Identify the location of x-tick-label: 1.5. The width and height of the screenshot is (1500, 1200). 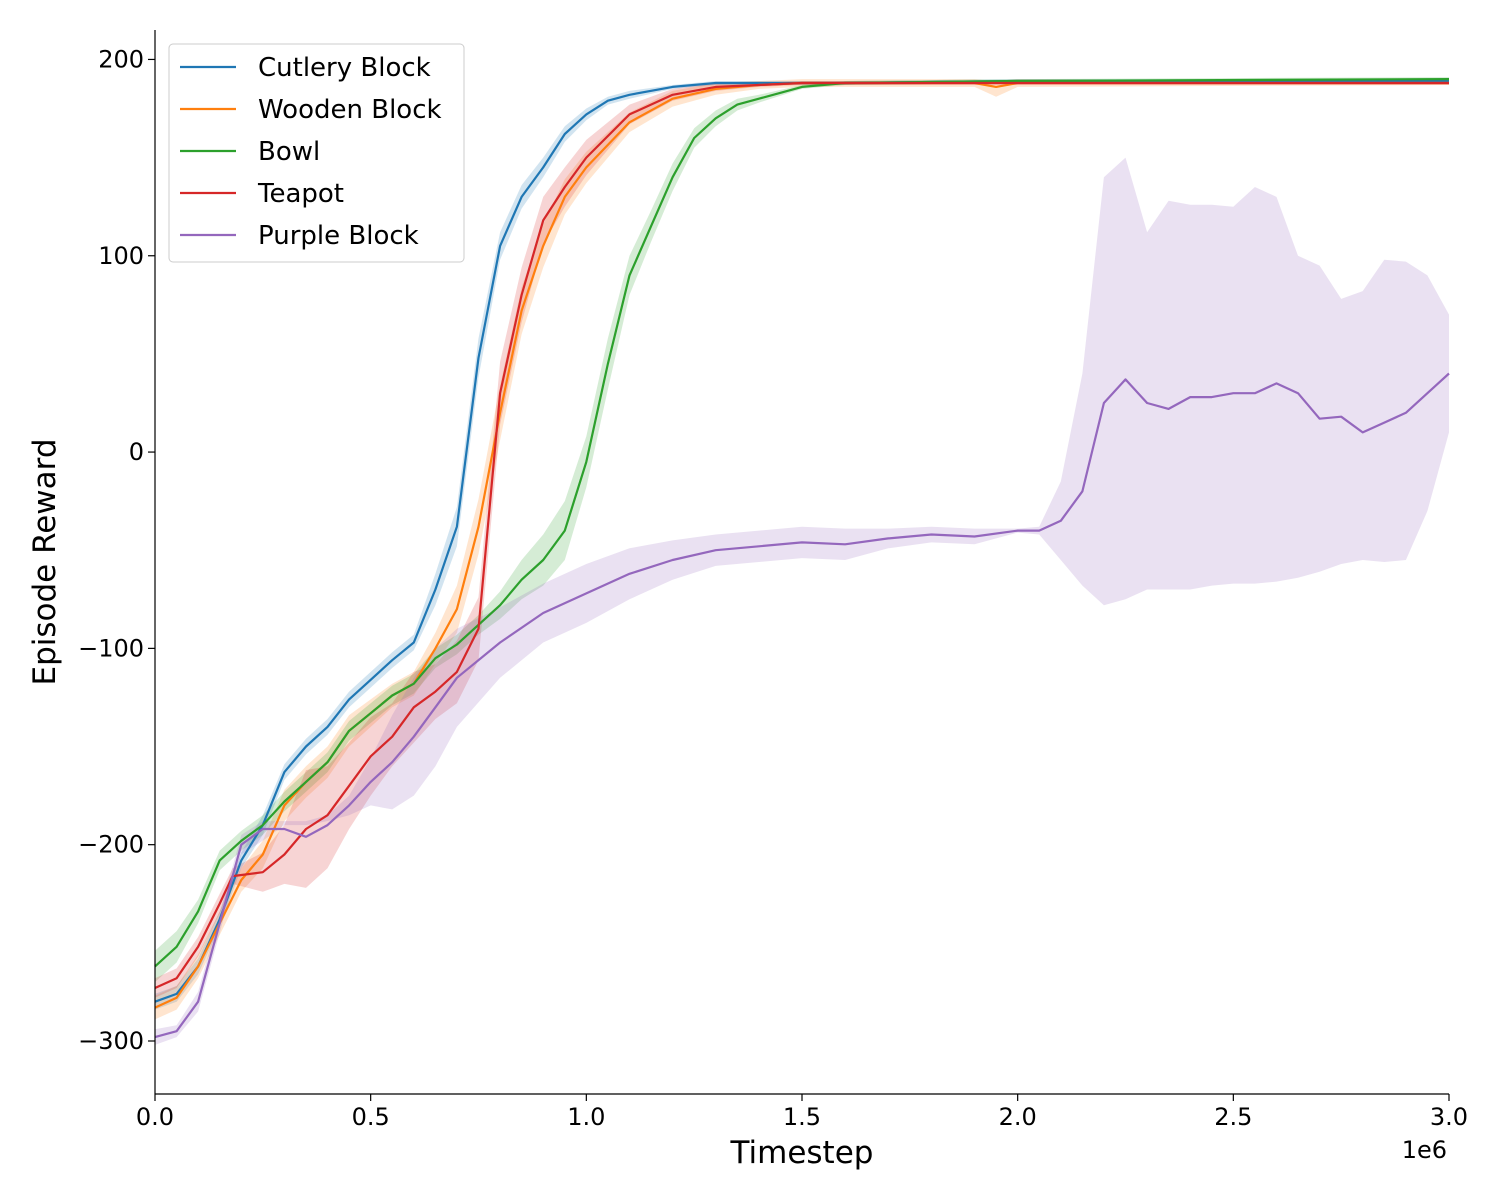
(802, 1117).